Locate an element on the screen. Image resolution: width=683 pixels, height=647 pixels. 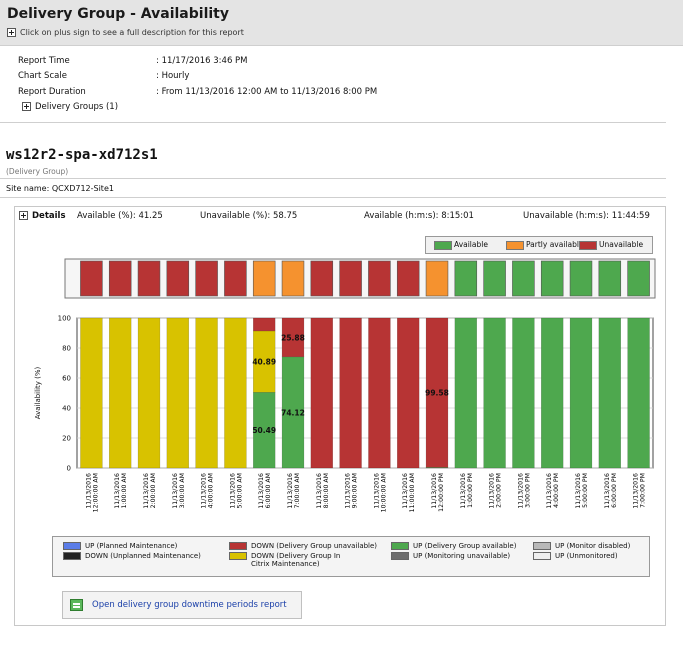
x-tick-label: 11/13/2016 12:00:00 PM is located at coordinates (438, 492).